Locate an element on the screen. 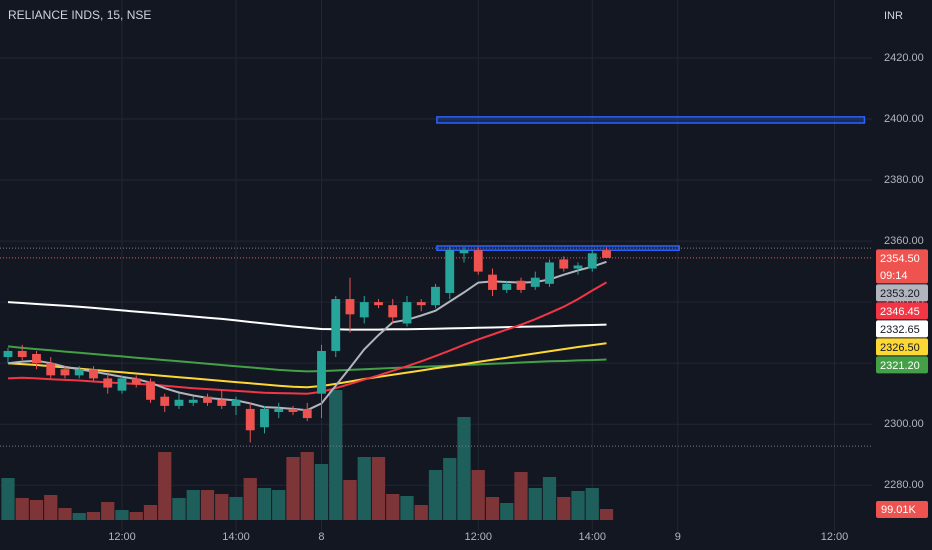  price-label: 2332.65 is located at coordinates (900, 330).